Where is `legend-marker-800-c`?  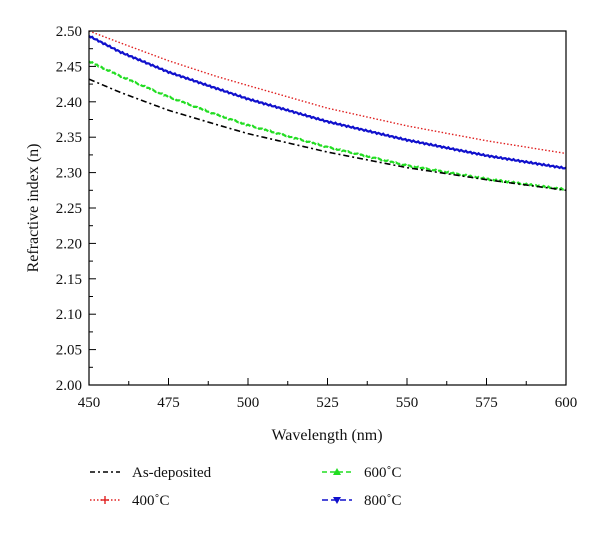 legend-marker-800-c is located at coordinates (337, 500).